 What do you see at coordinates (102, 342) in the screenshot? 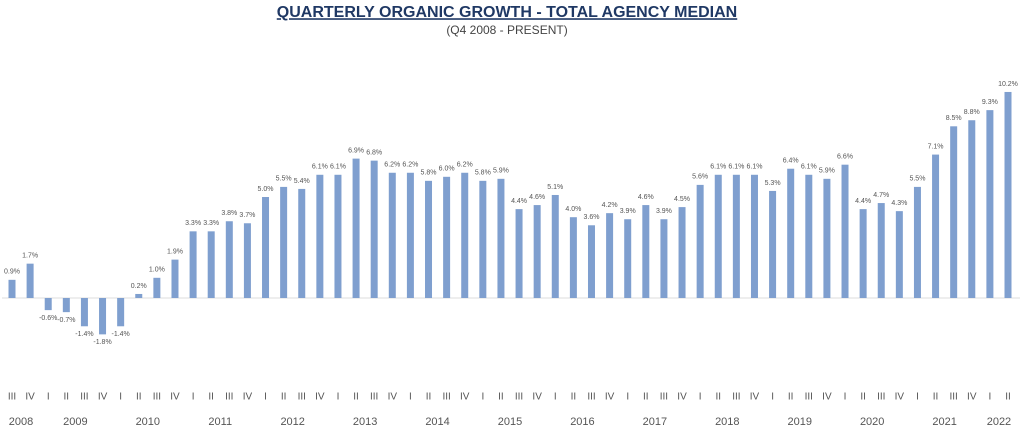
I see `value-label: -1.8%` at bounding box center [102, 342].